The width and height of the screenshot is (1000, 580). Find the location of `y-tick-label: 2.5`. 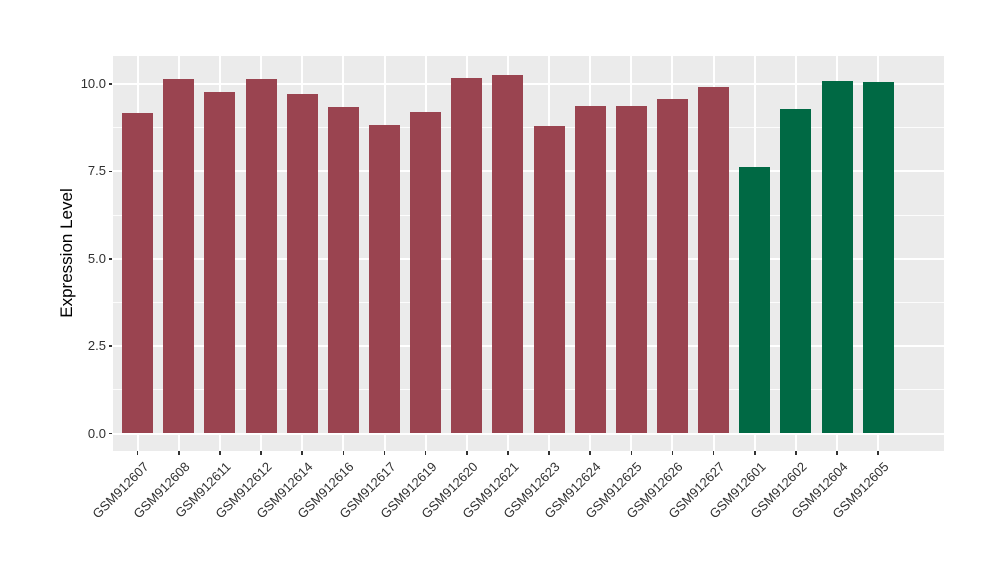

y-tick-label: 2.5 is located at coordinates (96, 346).